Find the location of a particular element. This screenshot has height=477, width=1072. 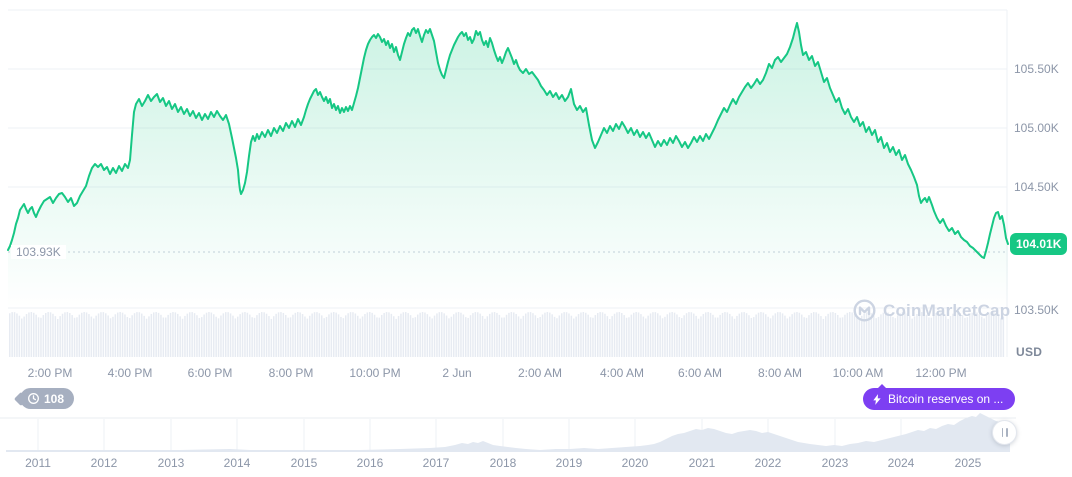

navigator-area is located at coordinates (508, 432).